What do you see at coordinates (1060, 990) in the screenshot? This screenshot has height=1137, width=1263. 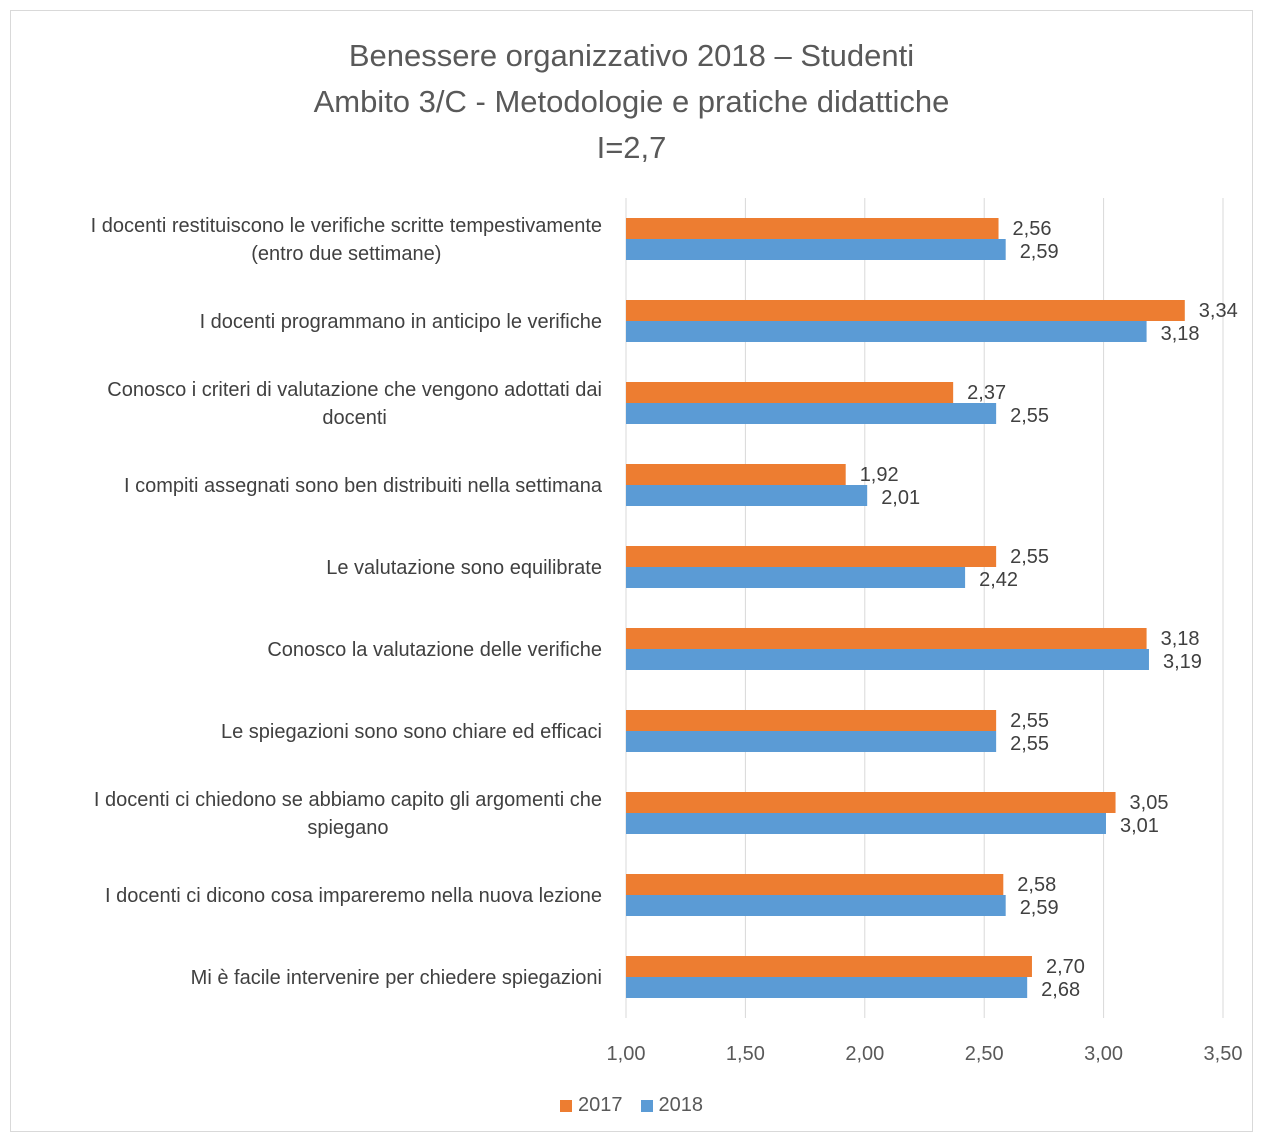 I see `data-label-2018: 2,68` at bounding box center [1060, 990].